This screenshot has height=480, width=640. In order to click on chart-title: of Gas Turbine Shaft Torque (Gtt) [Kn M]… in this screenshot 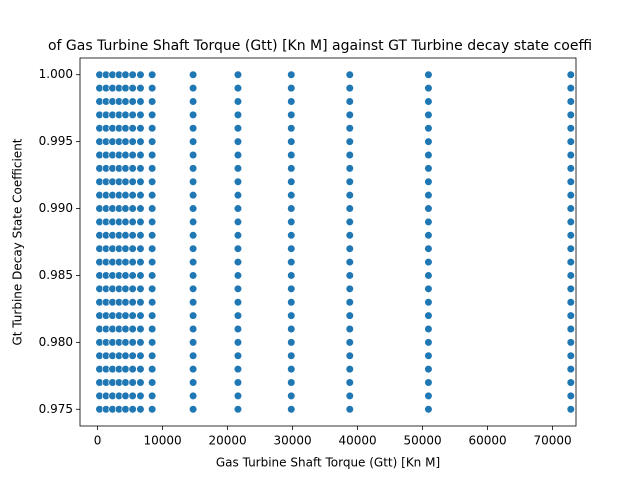, I will do `click(320, 46)`.